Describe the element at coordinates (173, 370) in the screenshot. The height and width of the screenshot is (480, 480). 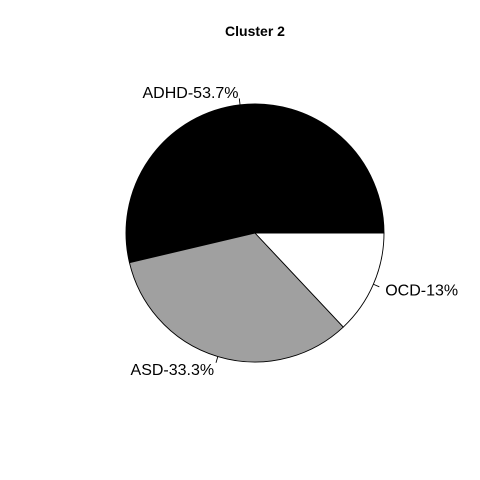
I see `pie-label-asd: ASD-33.3%` at that location.